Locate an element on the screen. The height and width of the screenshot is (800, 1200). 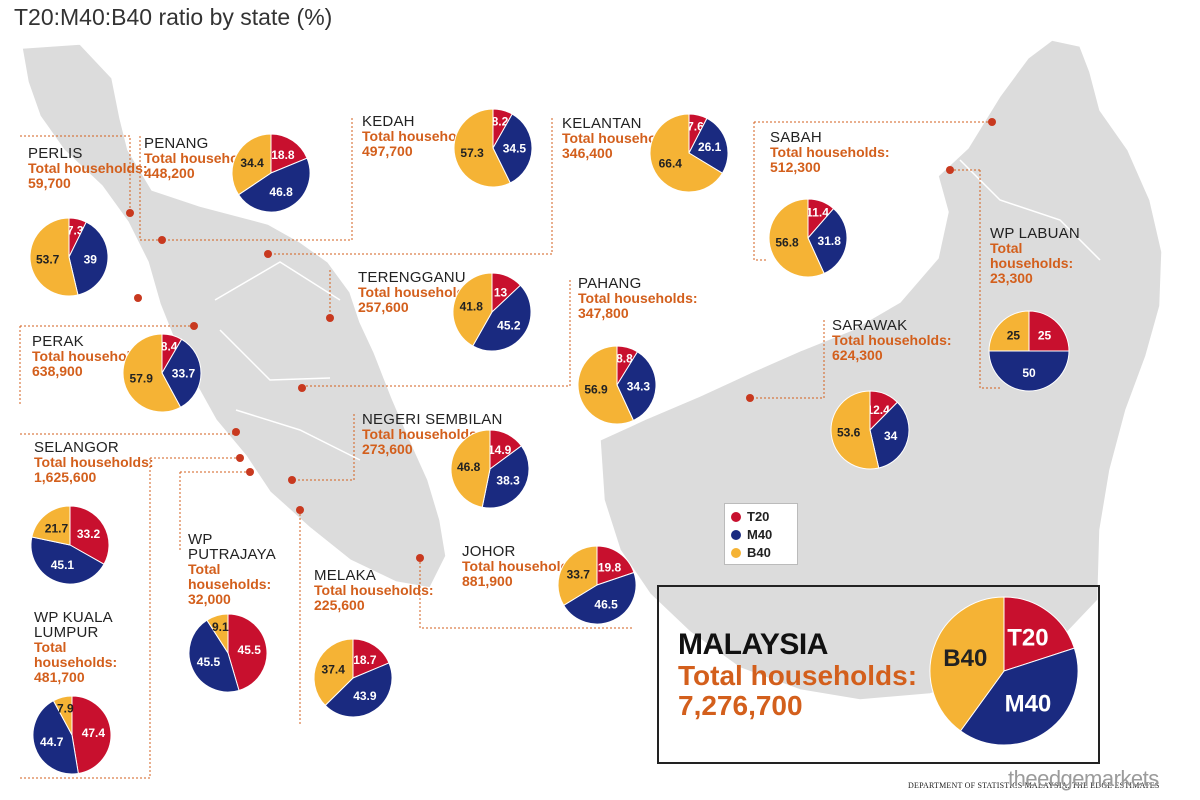
pie-value-label-b40: 7.9 is located at coordinates (65, 709).